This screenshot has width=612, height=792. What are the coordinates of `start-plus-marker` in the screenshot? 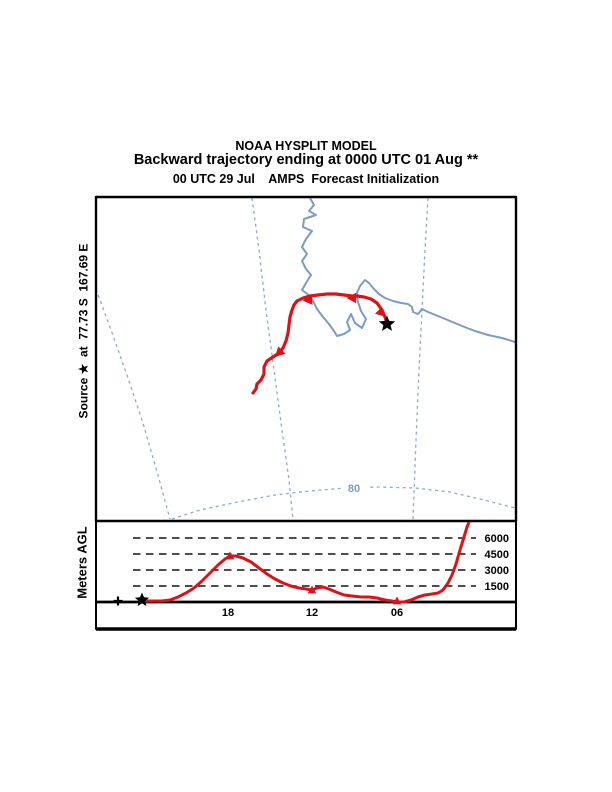 It's located at (118, 601).